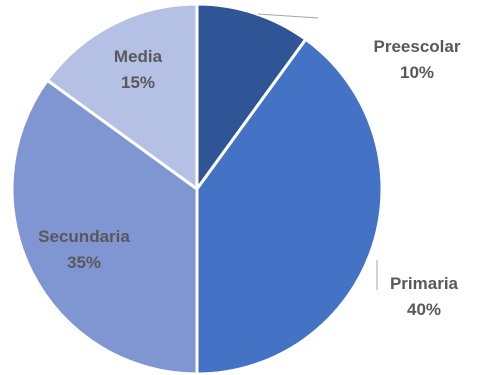  Describe the element at coordinates (417, 46) in the screenshot. I see `slice-category-label-preescolar: Preescolar` at that location.